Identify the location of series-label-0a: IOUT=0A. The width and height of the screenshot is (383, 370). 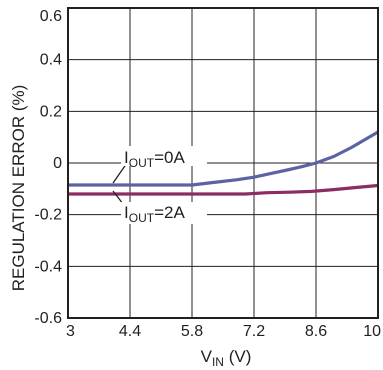
(164, 158).